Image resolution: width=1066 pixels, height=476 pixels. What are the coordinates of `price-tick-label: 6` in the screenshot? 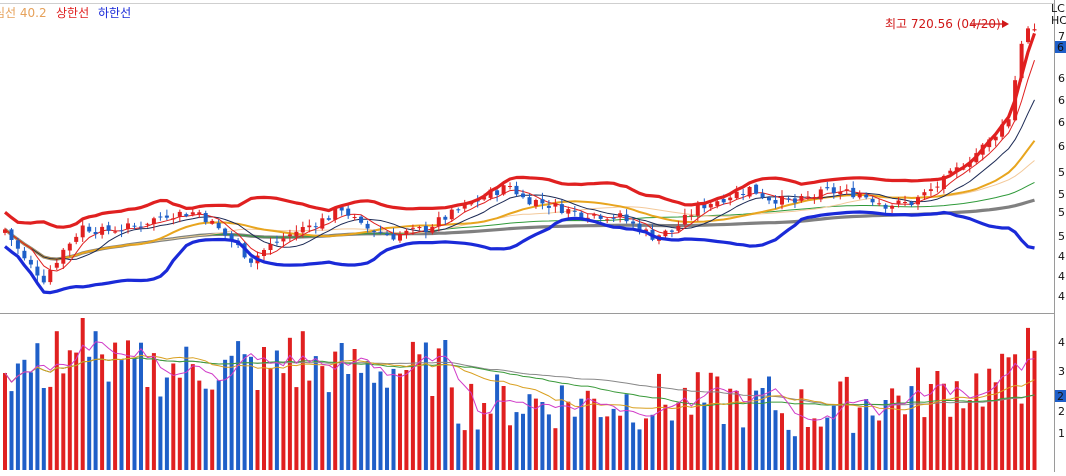 It's located at (1061, 100).